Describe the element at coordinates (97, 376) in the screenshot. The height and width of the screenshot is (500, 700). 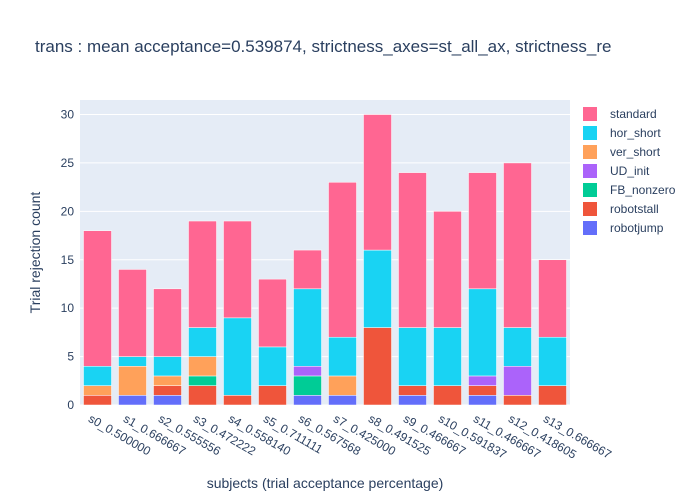
I see `bar-segment-hor_short-s0_0.500000` at that location.